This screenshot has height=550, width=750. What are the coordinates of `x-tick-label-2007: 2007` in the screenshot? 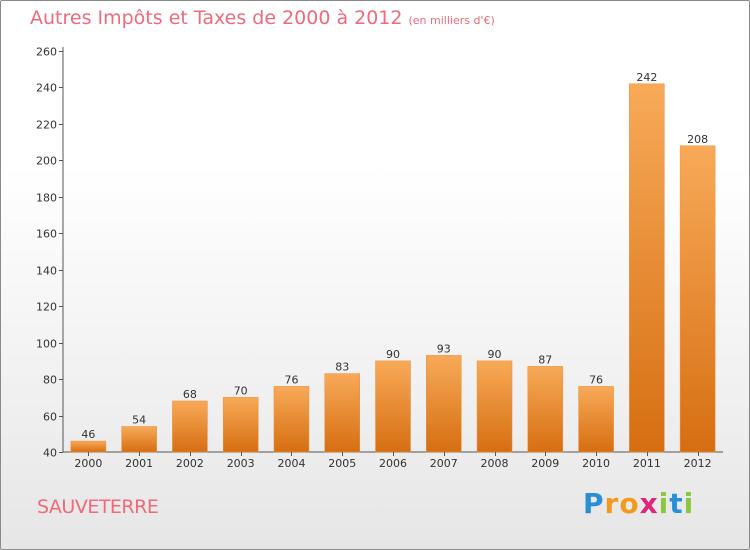 It's located at (444, 463).